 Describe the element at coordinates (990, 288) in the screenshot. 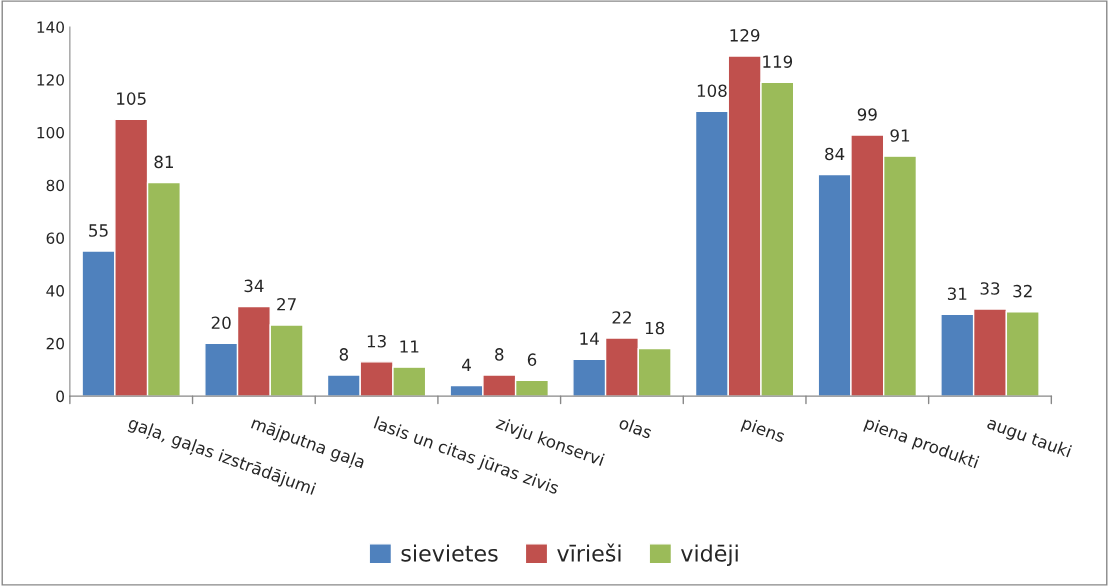

I see `data-label: 33` at that location.